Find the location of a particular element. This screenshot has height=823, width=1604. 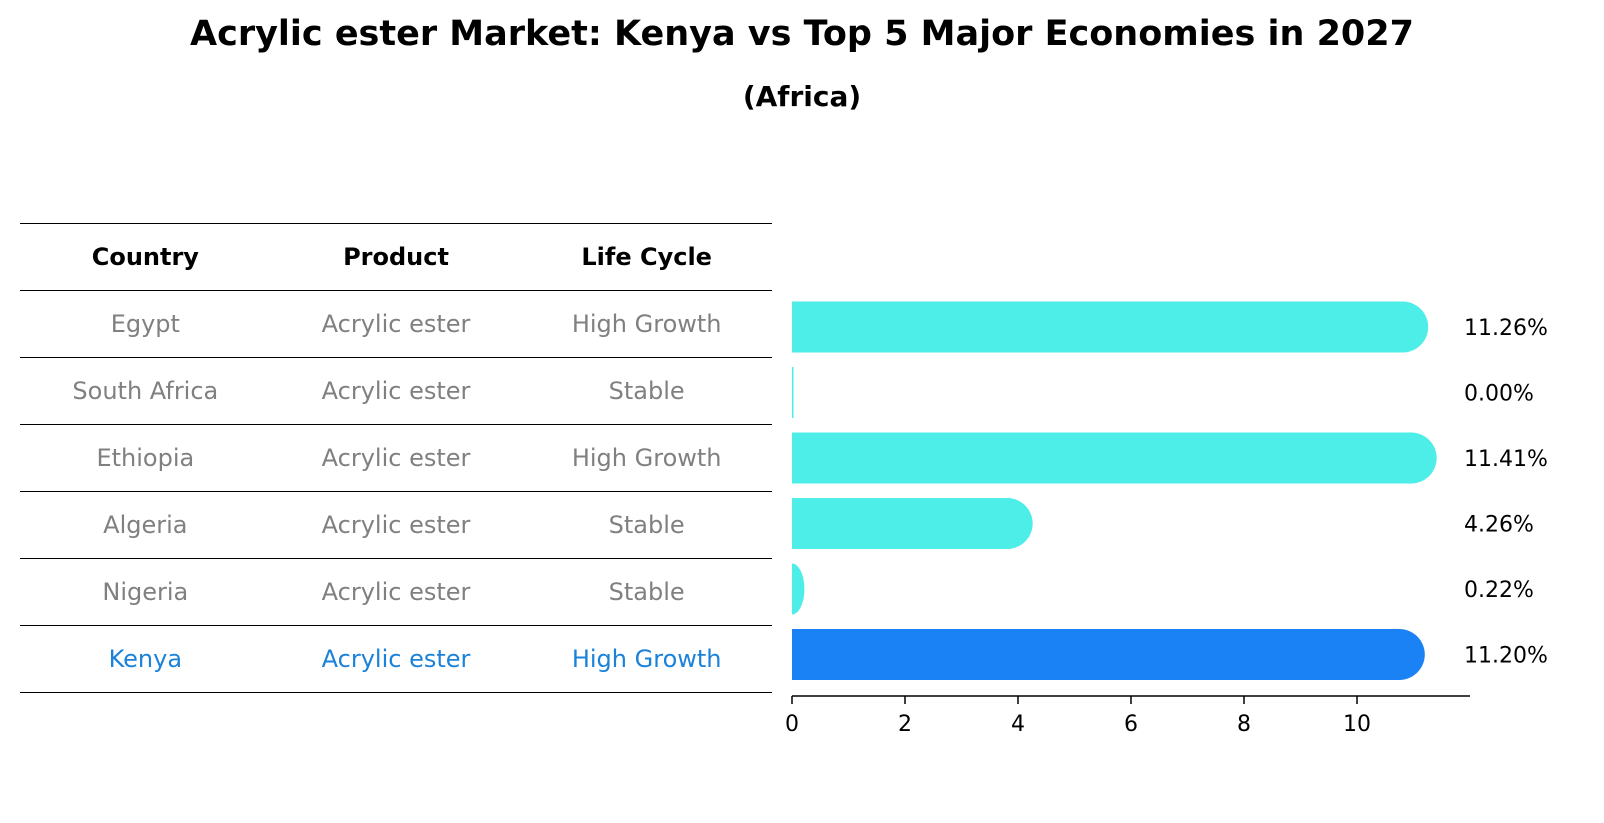

cell-country: Ethiopia is located at coordinates (145, 458).